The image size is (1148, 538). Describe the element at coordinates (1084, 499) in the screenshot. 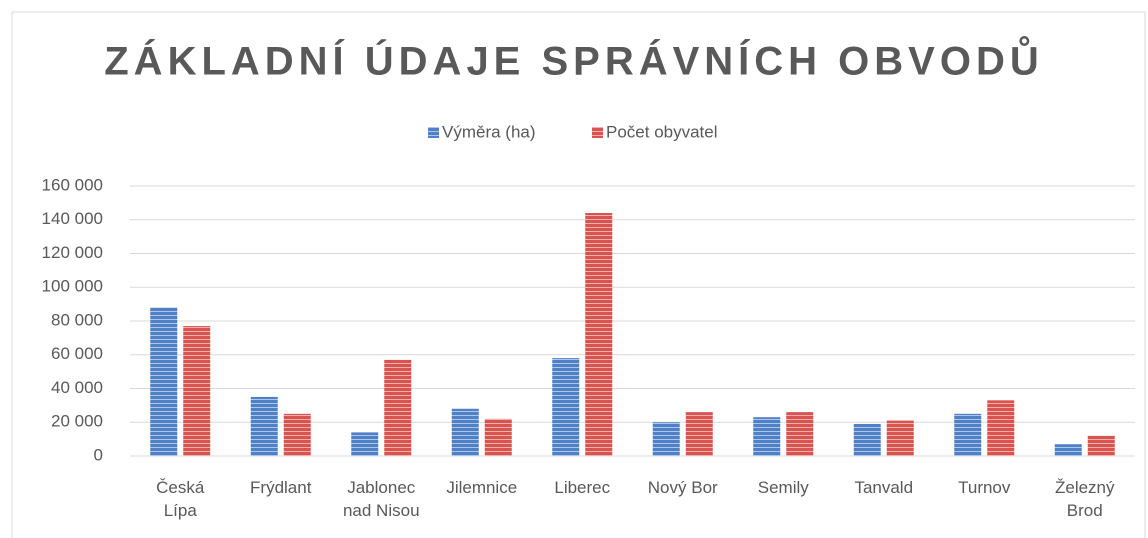

I see `x-tick-label: Železný Brod` at that location.